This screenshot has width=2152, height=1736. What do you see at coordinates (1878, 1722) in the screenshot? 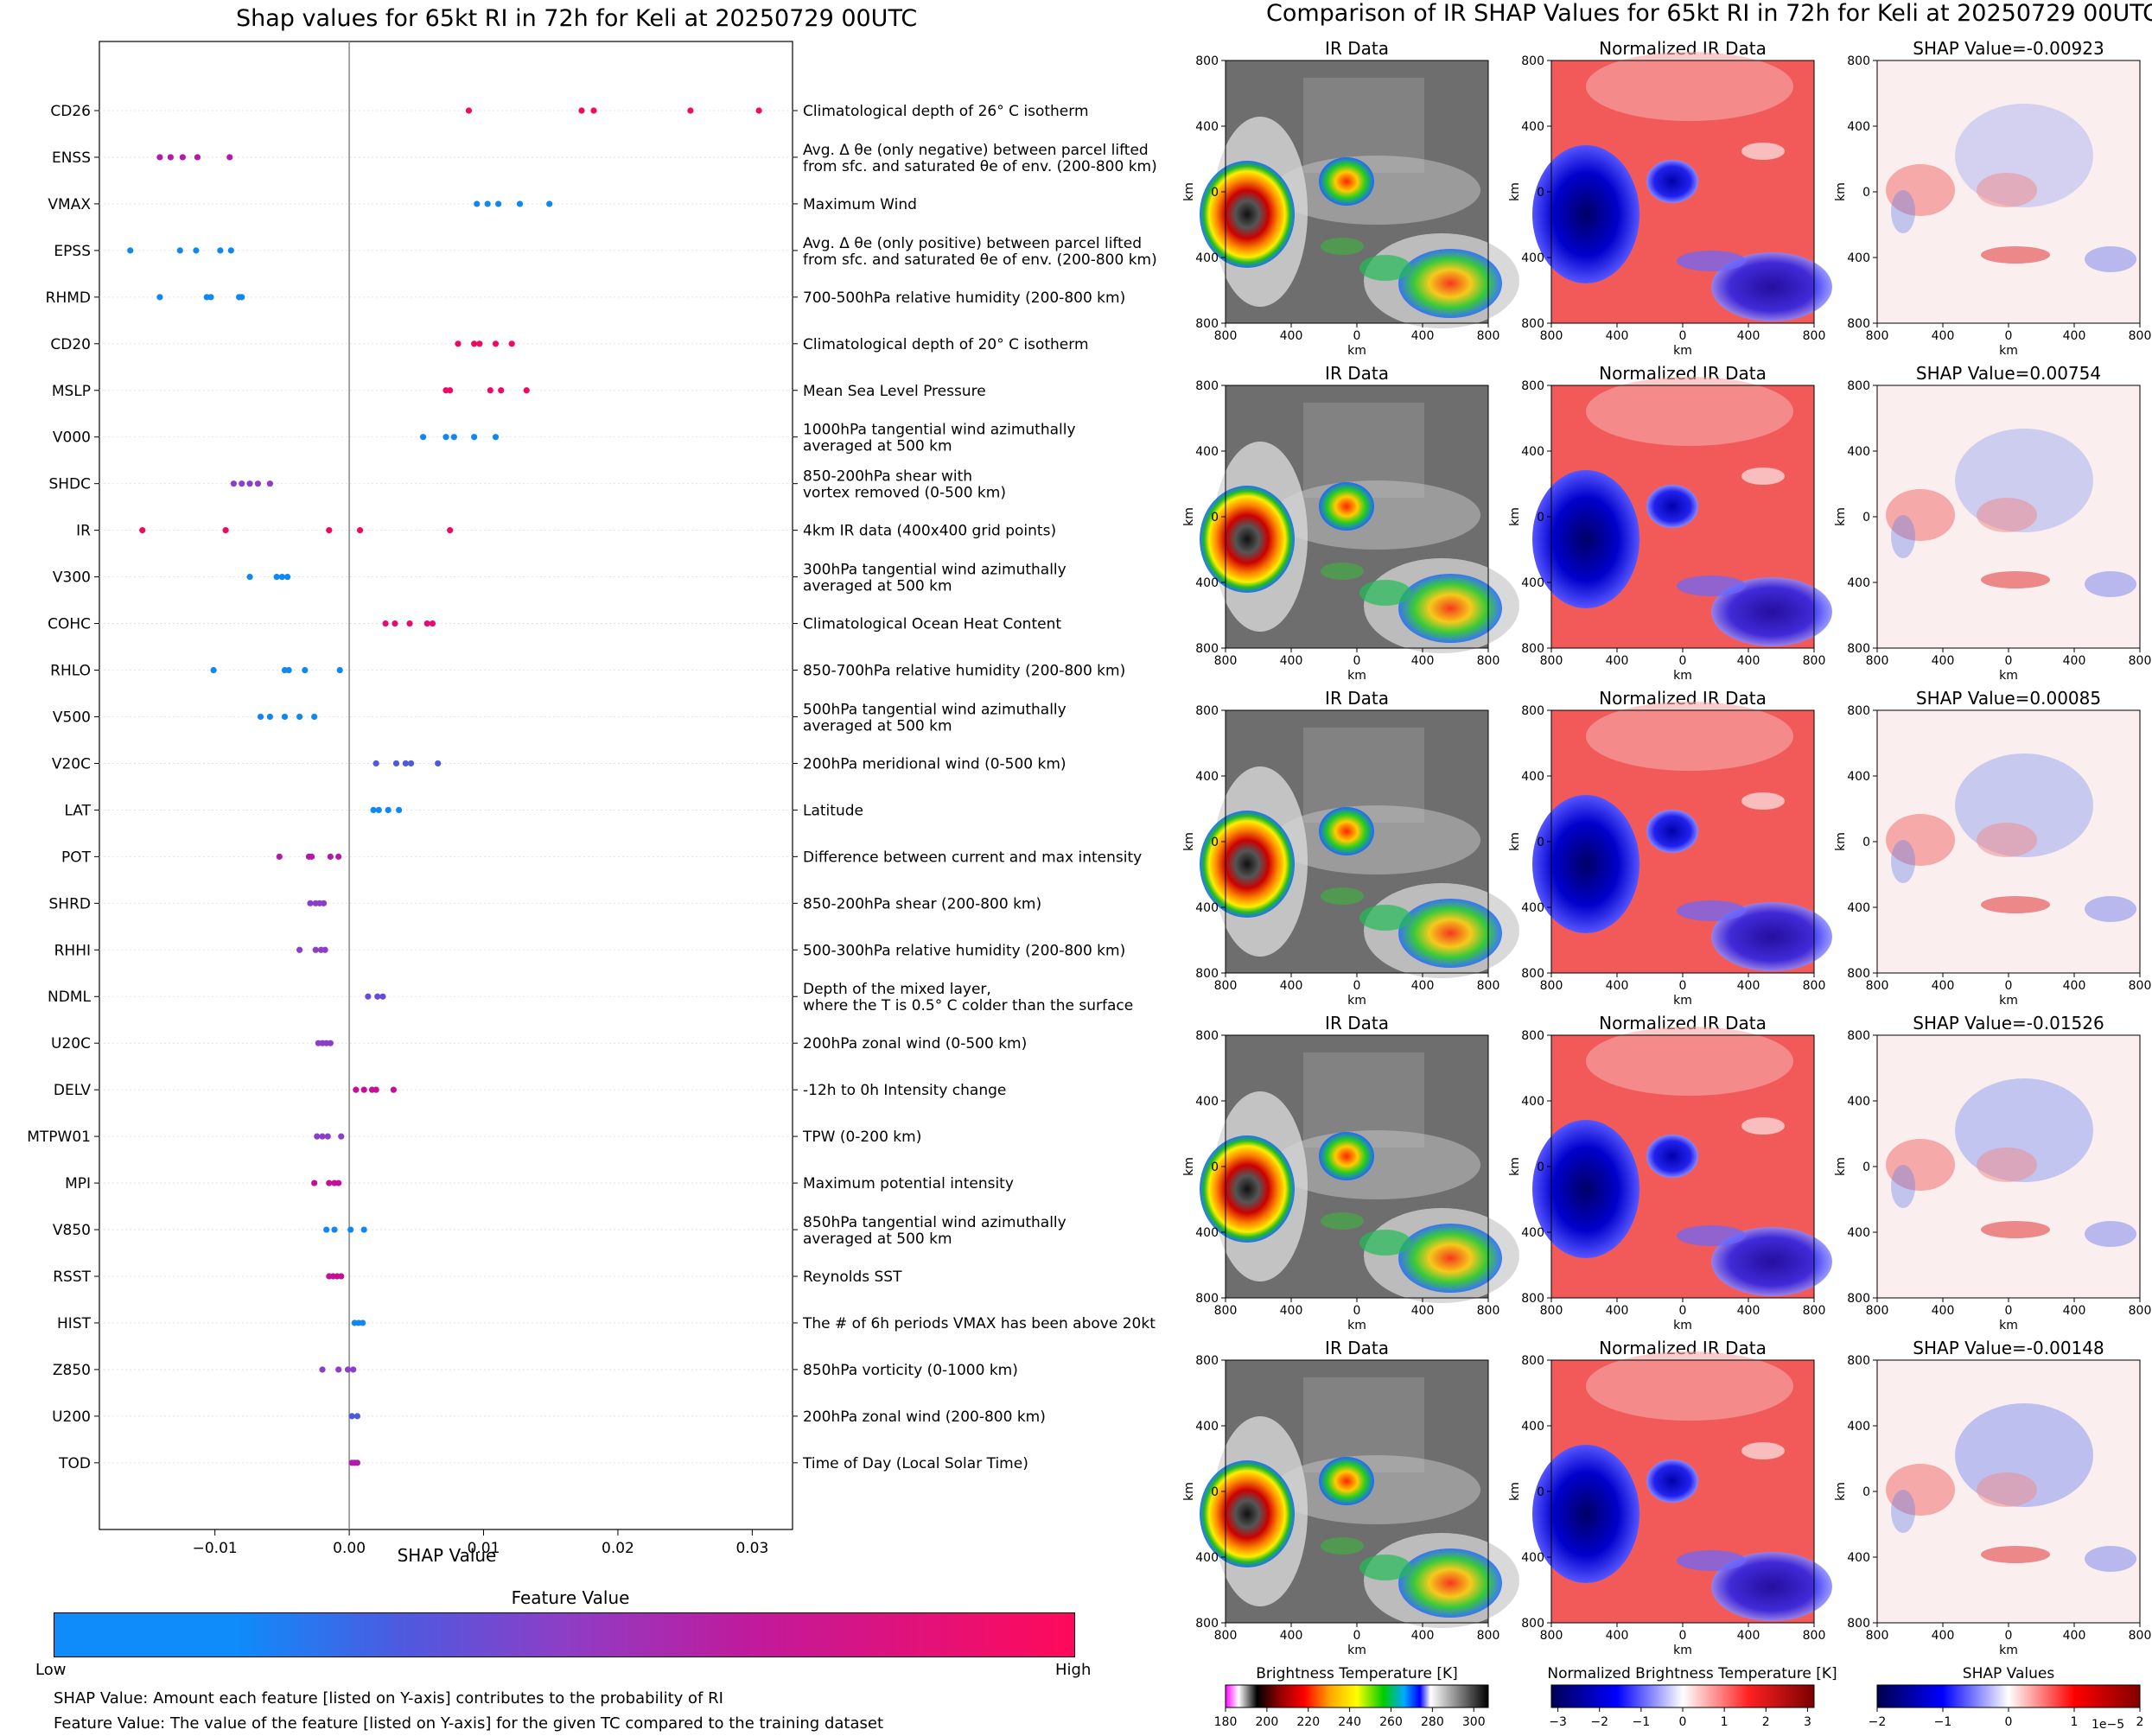
I see `colorbar-tick-label: −2` at bounding box center [1878, 1722].